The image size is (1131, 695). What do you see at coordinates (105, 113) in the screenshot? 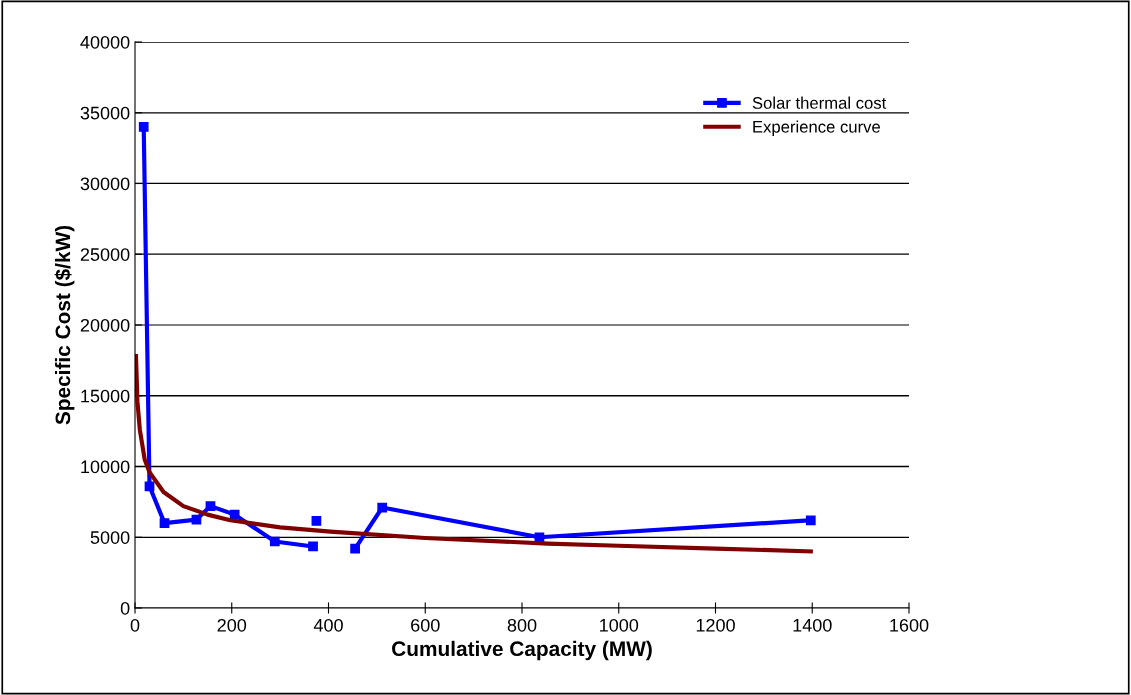
I see `y-tick-label: 35000` at bounding box center [105, 113].